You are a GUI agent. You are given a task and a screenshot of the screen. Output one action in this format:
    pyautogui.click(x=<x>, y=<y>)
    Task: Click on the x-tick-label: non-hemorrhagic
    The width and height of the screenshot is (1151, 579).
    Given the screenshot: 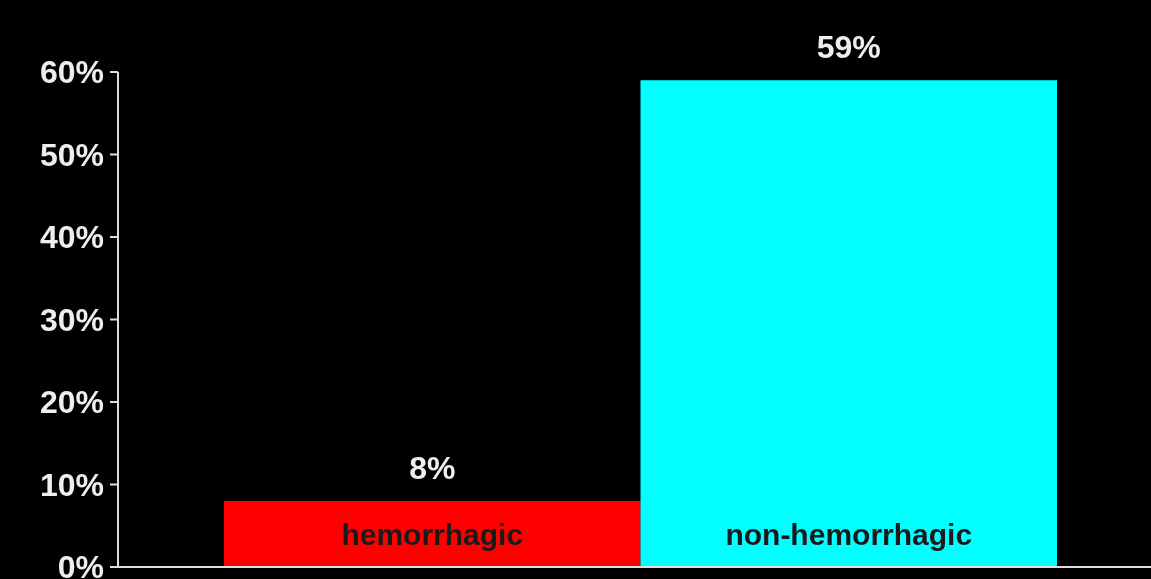 What is the action you would take?
    pyautogui.click(x=849, y=534)
    